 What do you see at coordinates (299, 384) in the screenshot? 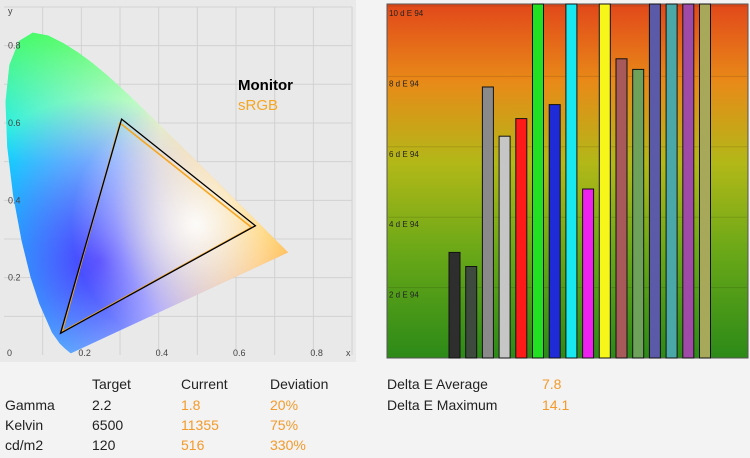
I see `header-deviation: Deviation` at bounding box center [299, 384].